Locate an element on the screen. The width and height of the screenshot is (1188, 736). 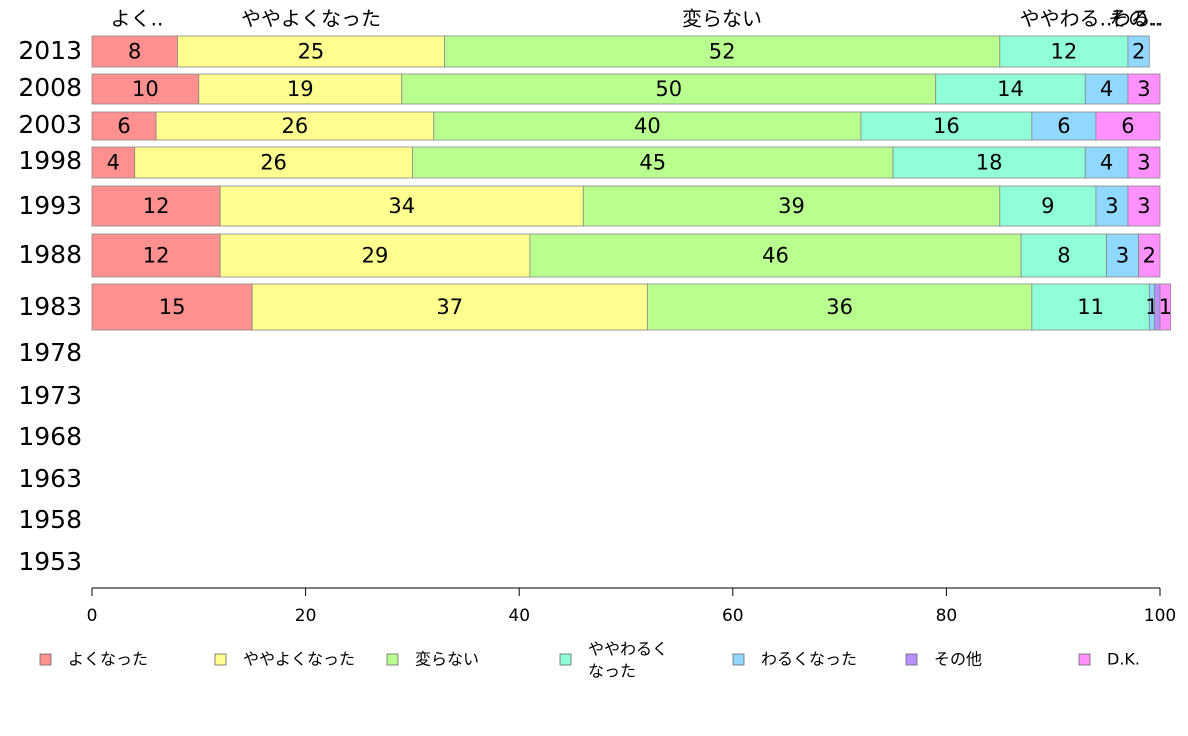
bar-value-label: 1 is located at coordinates (1165, 307).